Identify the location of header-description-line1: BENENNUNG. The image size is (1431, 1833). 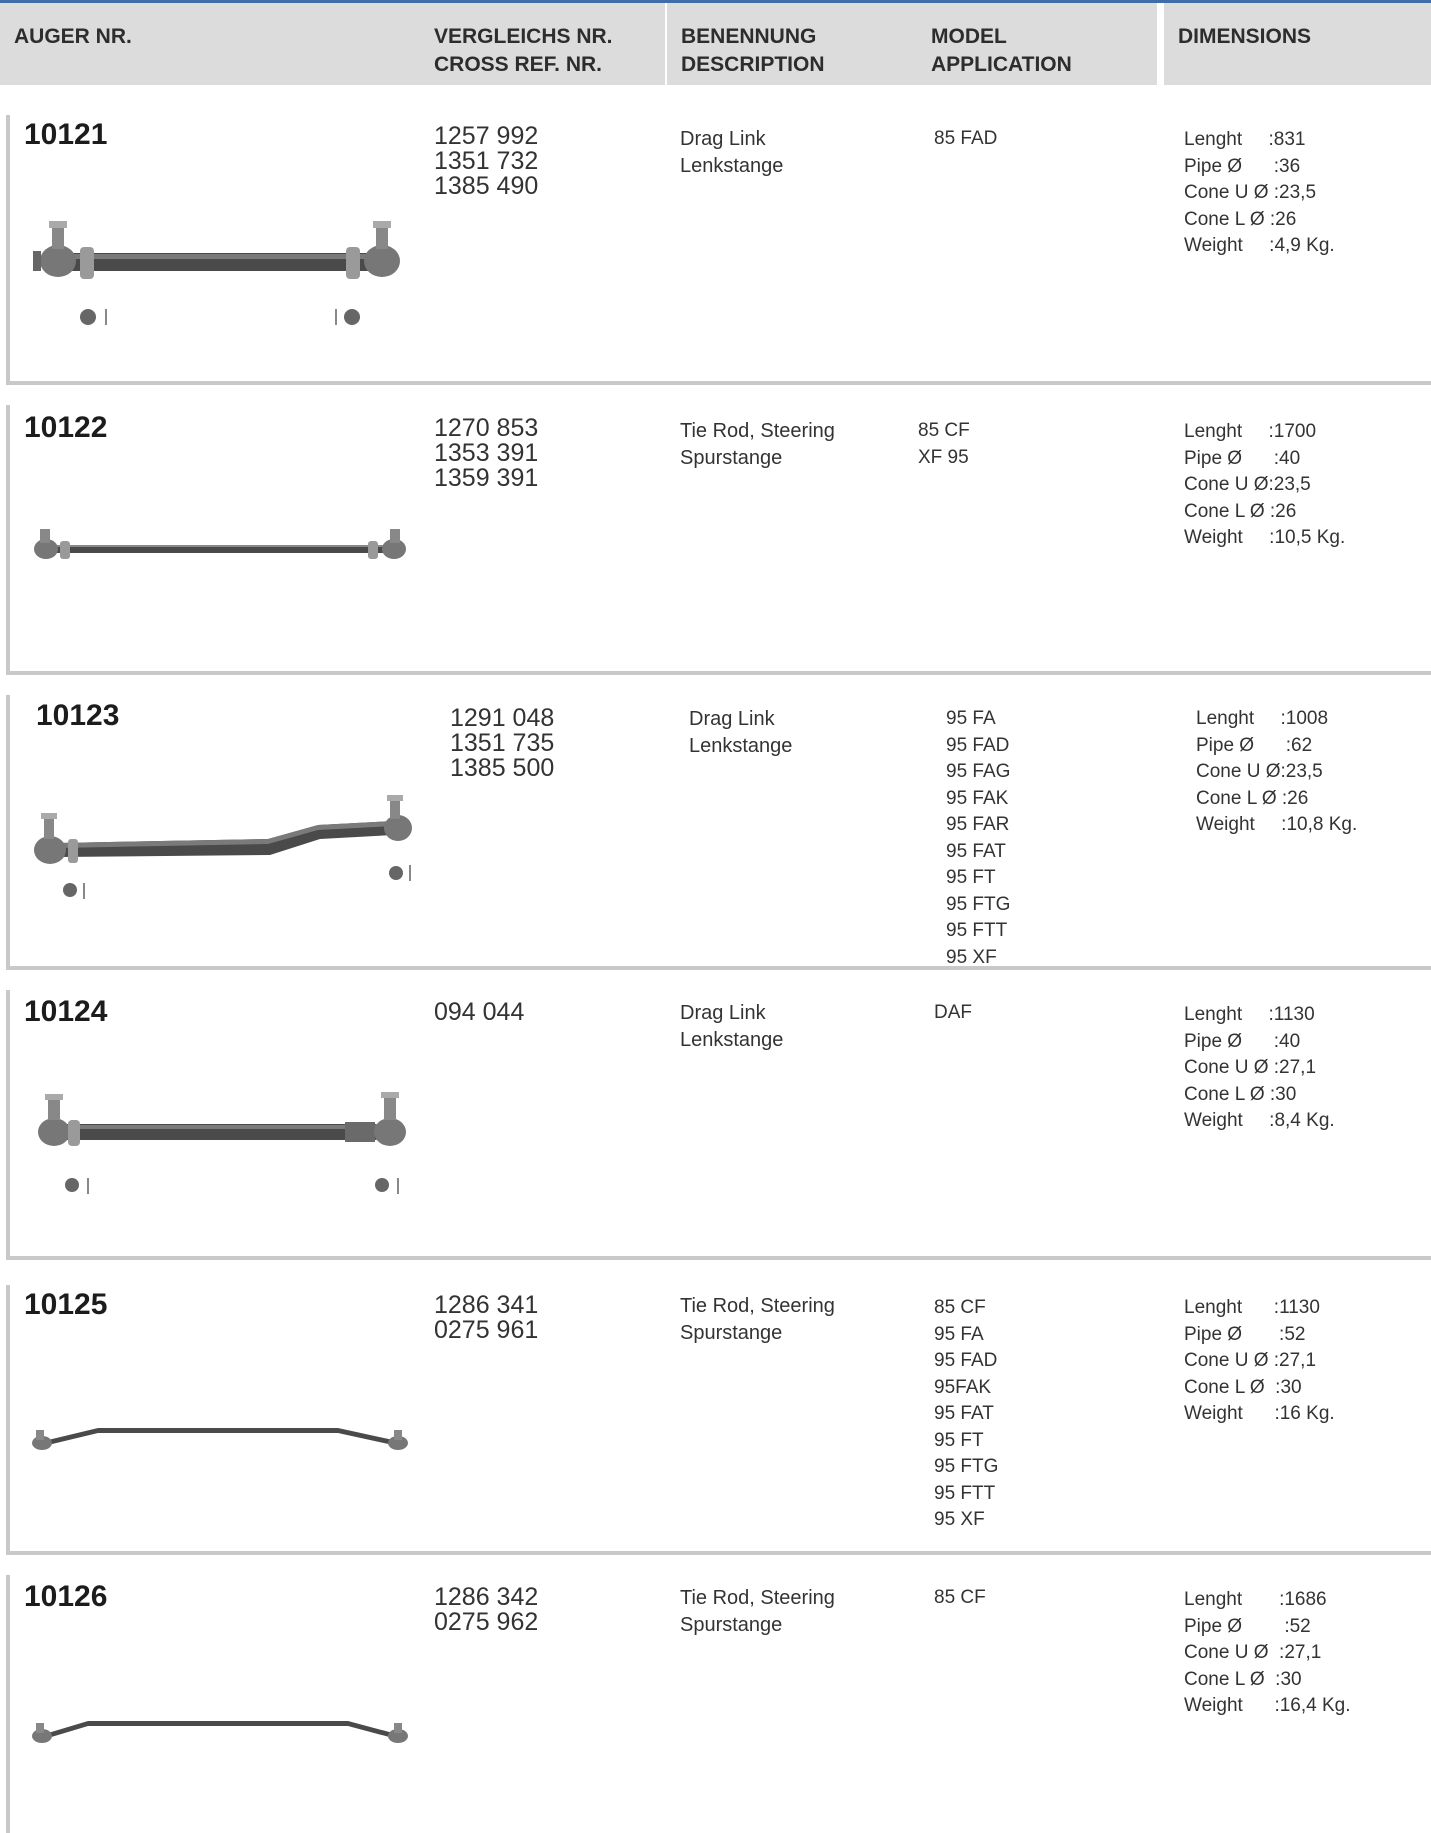
(749, 36).